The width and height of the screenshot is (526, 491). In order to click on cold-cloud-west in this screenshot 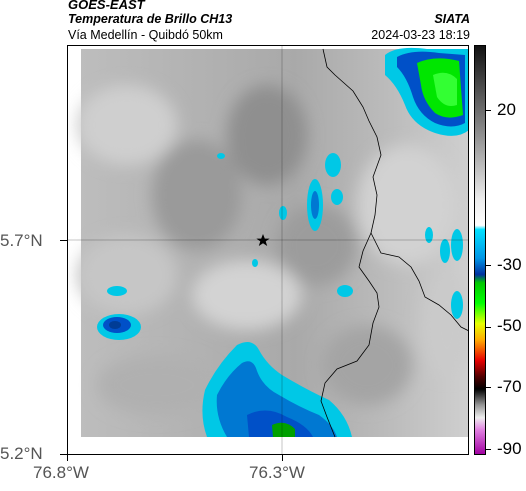, I will do `click(119, 327)`.